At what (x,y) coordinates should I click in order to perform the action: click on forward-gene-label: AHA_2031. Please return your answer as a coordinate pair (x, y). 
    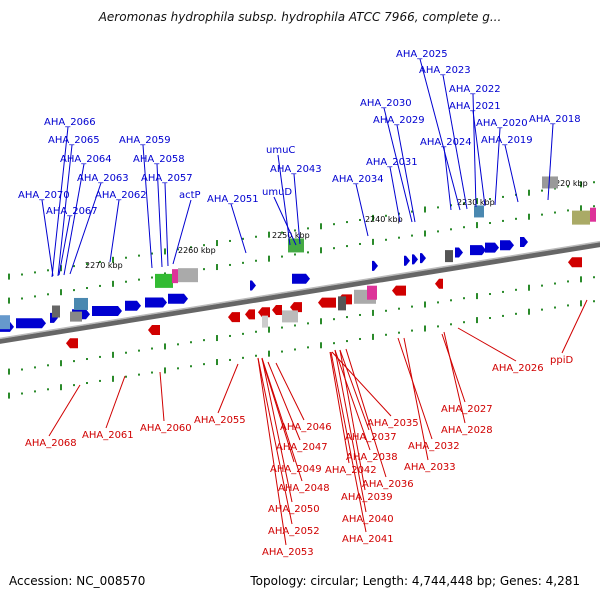
    Looking at the image, I should click on (392, 162).